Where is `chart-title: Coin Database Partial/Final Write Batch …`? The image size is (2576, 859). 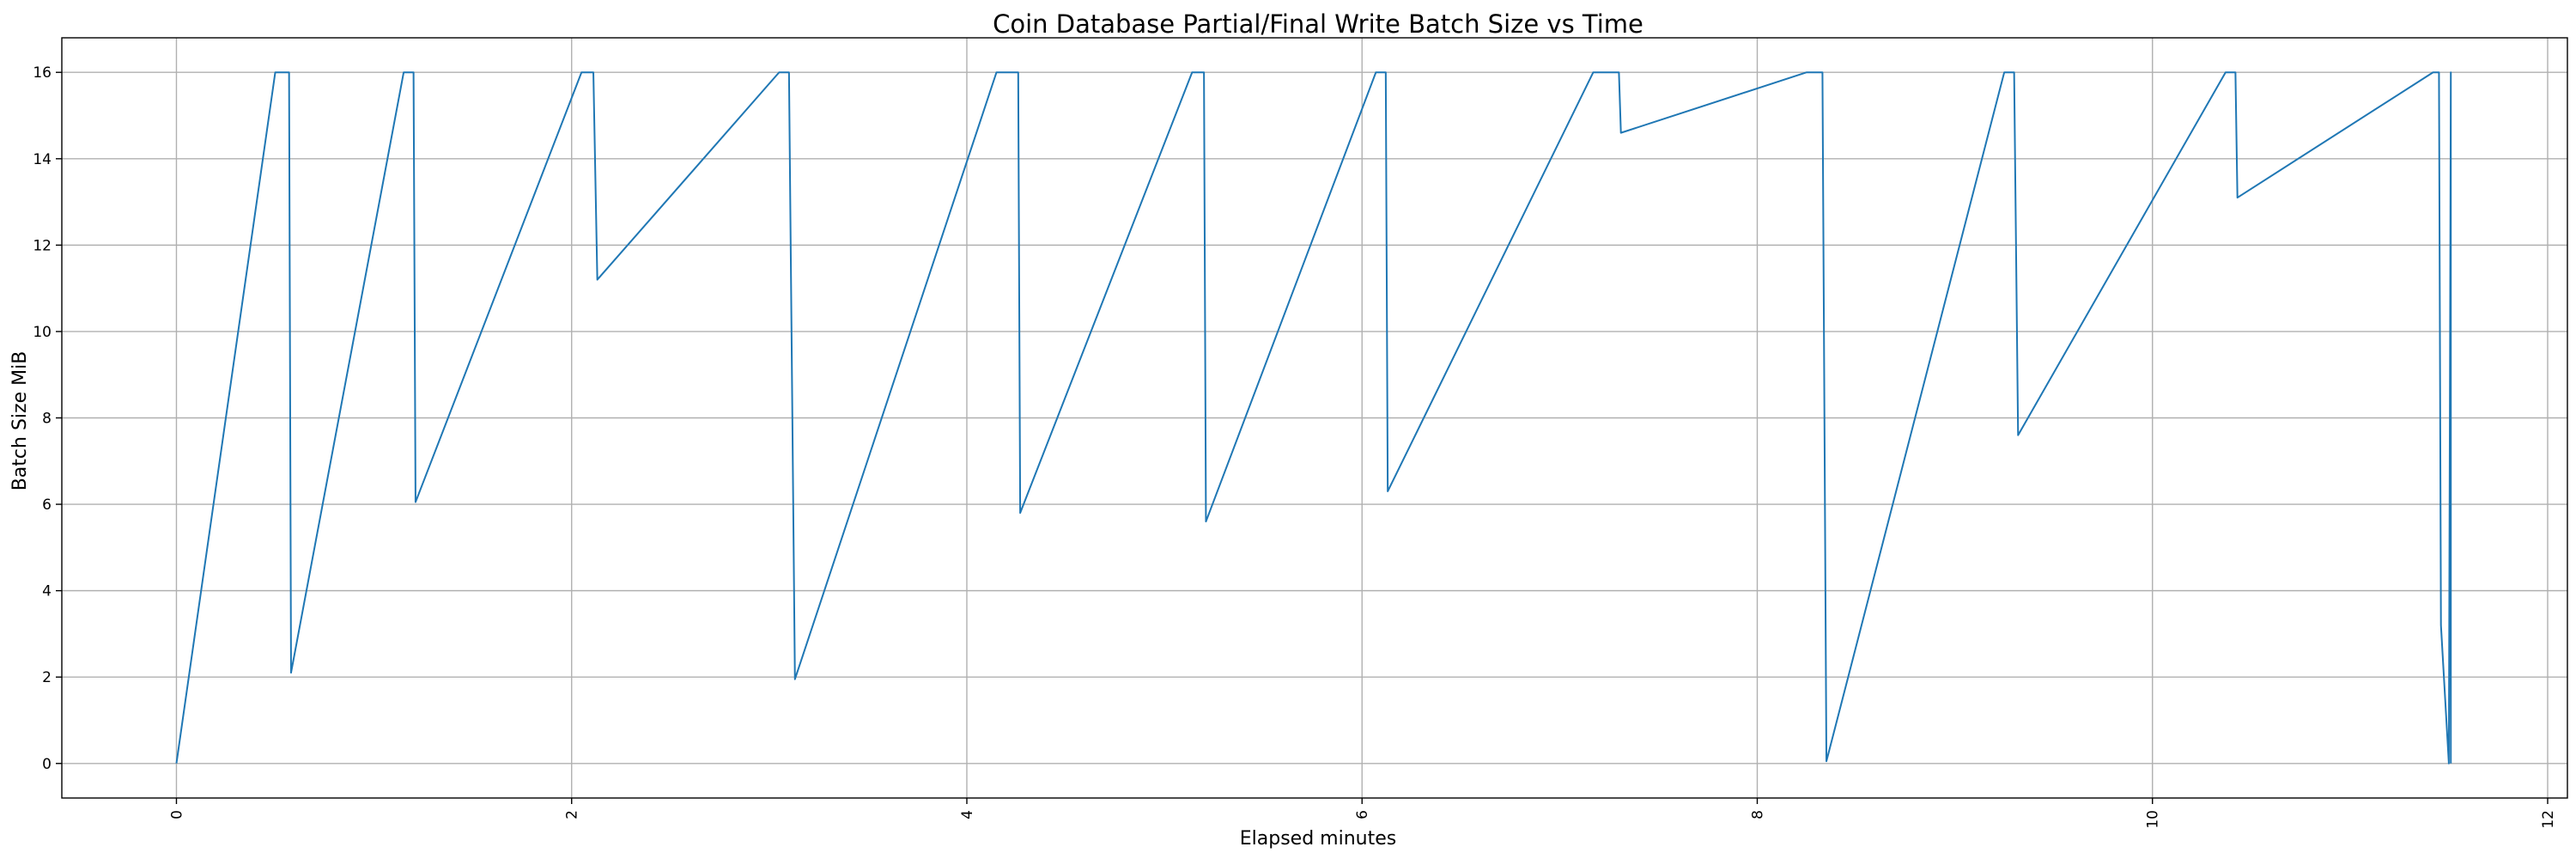
chart-title: Coin Database Partial/Final Write Batch … is located at coordinates (1318, 24).